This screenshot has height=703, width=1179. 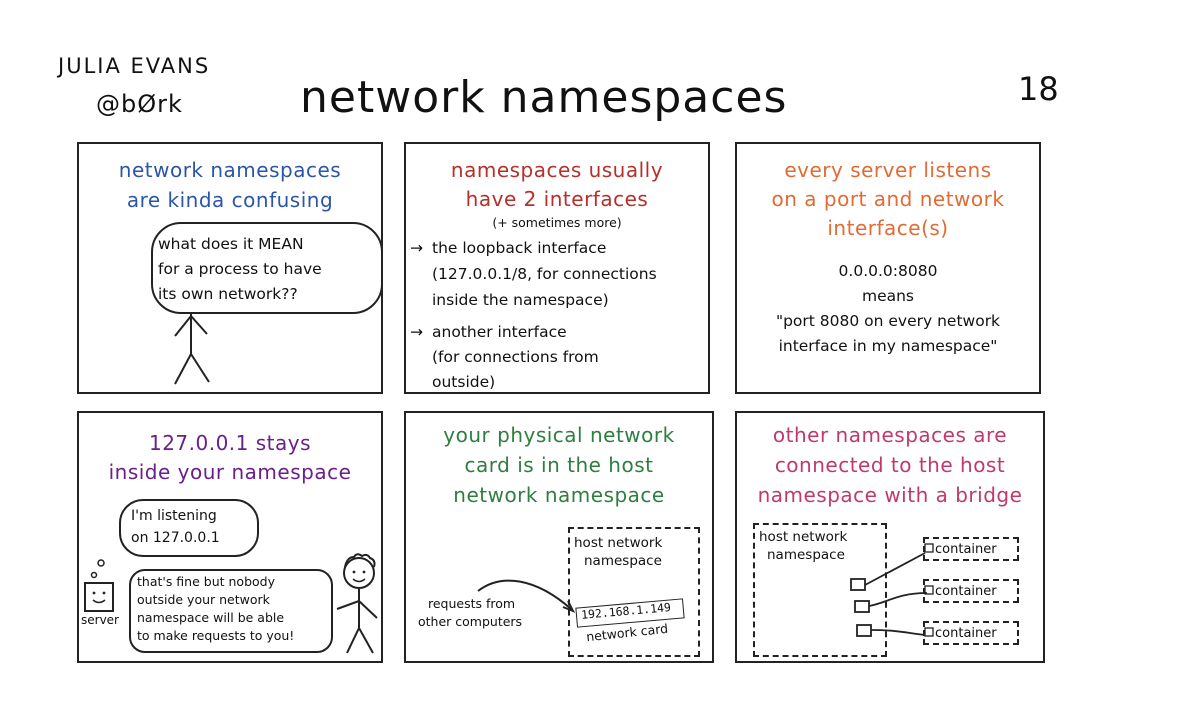 What do you see at coordinates (929, 590) in the screenshot?
I see `interface-icons` at bounding box center [929, 590].